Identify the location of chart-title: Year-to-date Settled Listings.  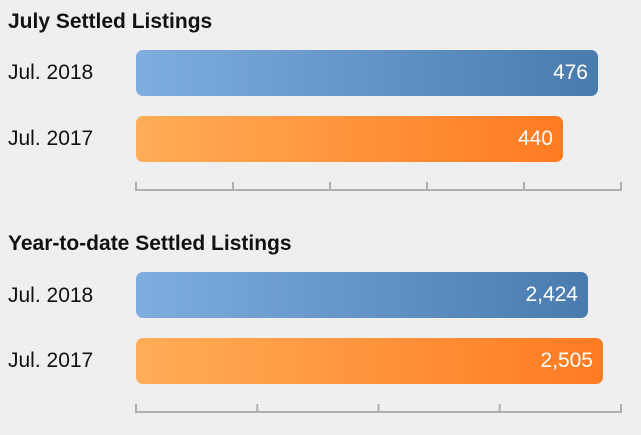
(150, 243).